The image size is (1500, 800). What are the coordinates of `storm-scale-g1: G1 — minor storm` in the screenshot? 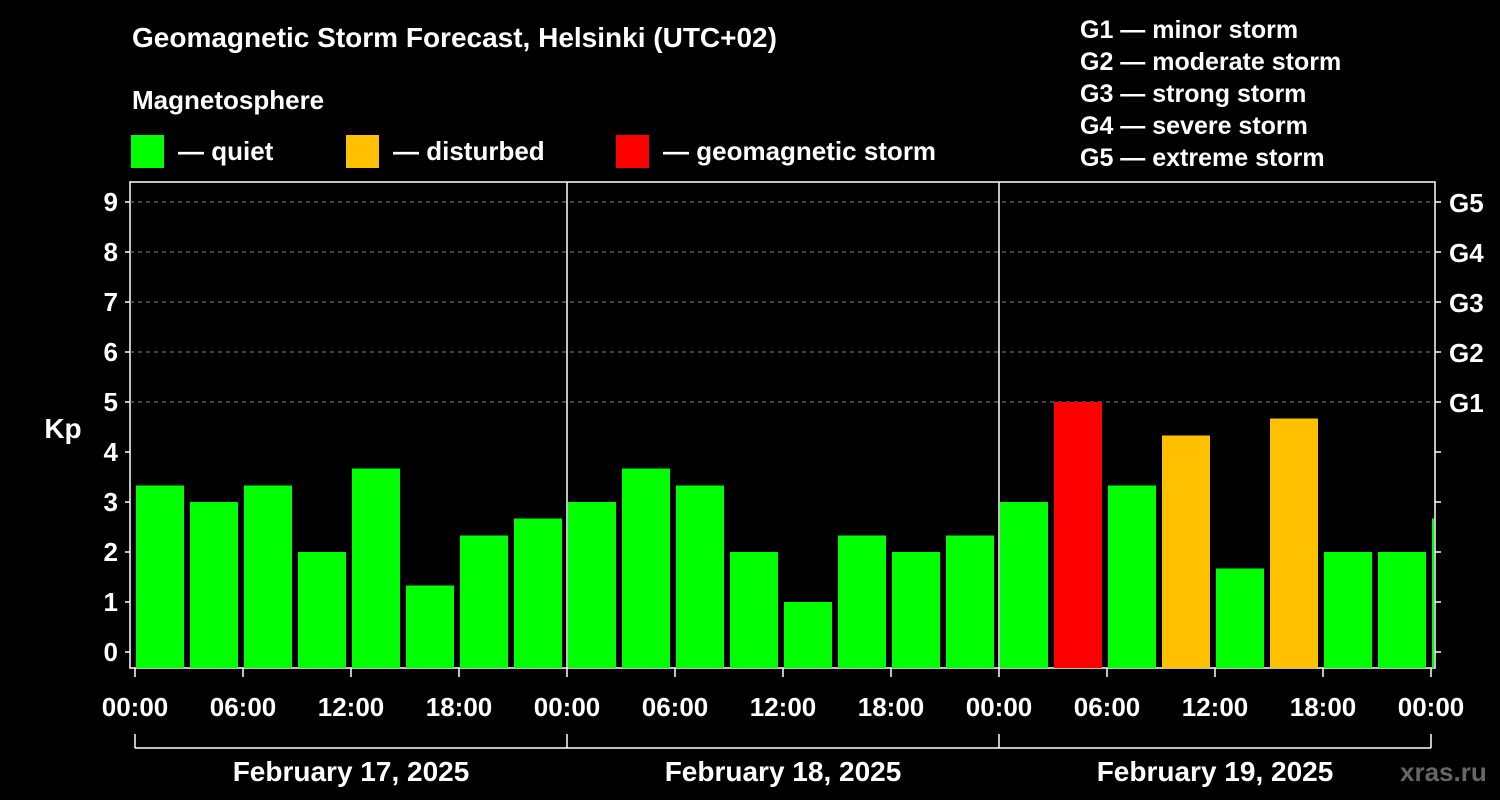 It's located at (1189, 30).